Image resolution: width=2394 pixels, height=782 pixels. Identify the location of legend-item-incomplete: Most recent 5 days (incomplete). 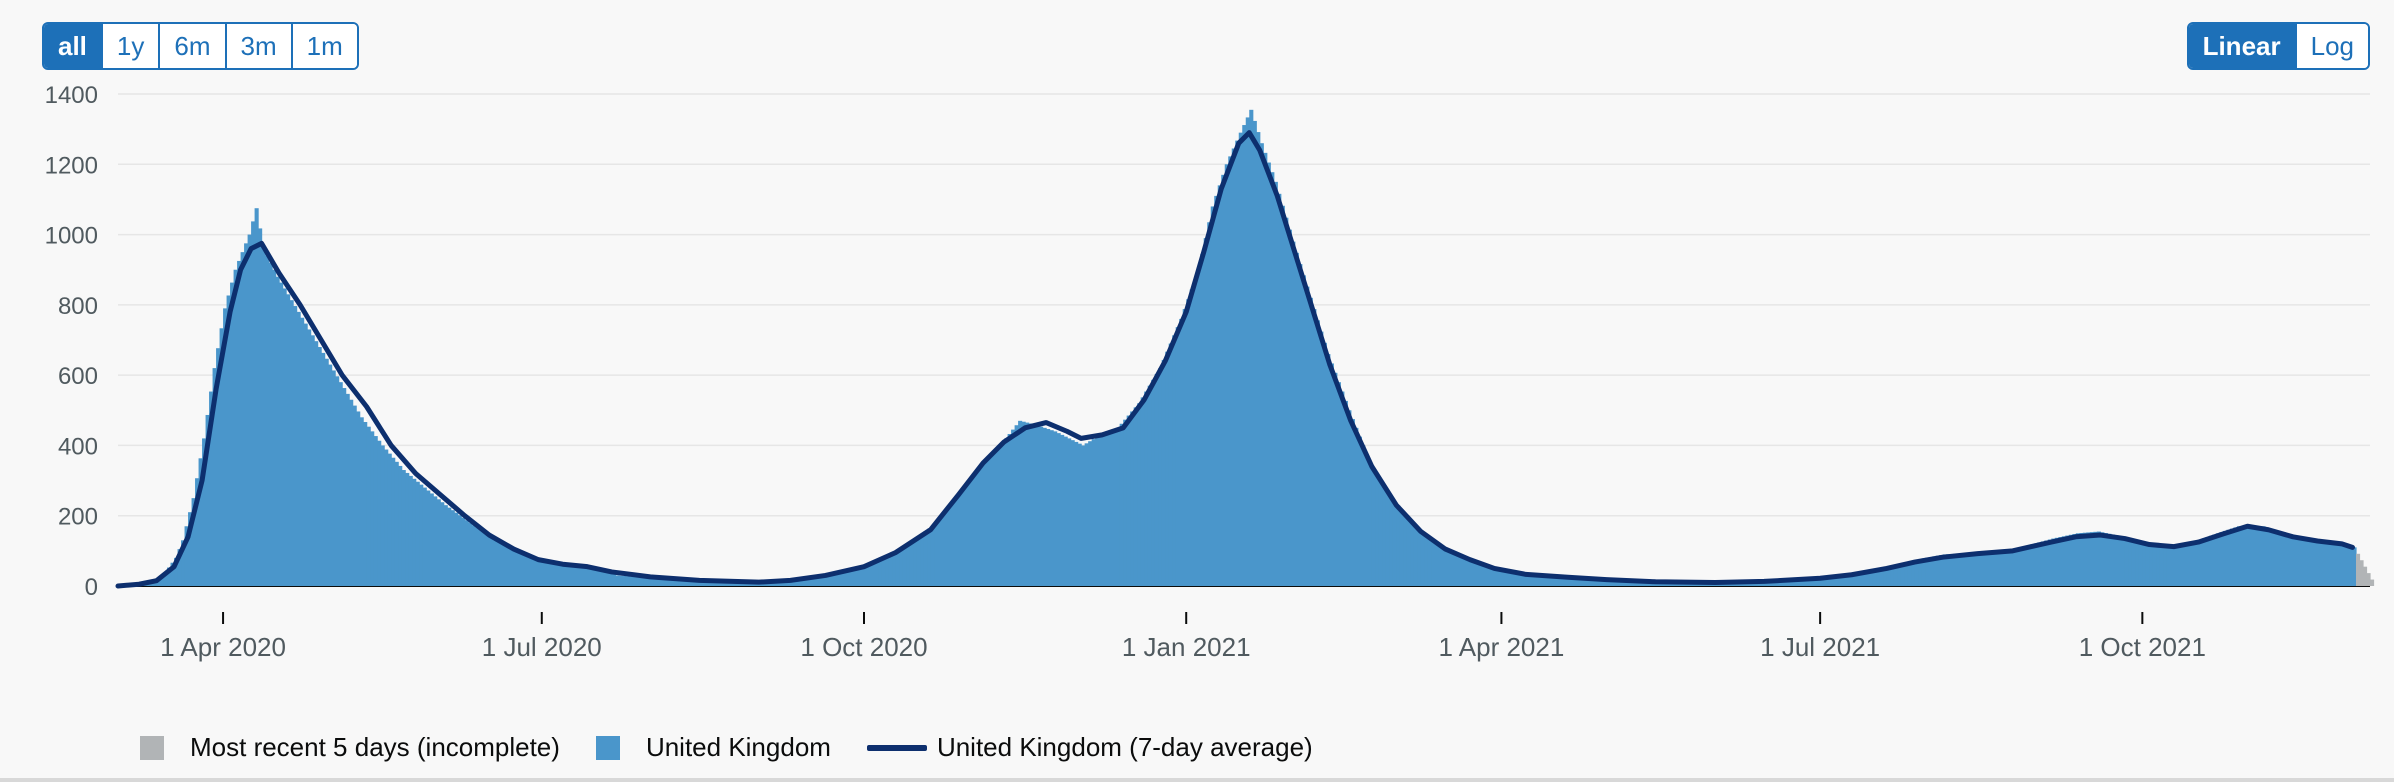
(350, 747).